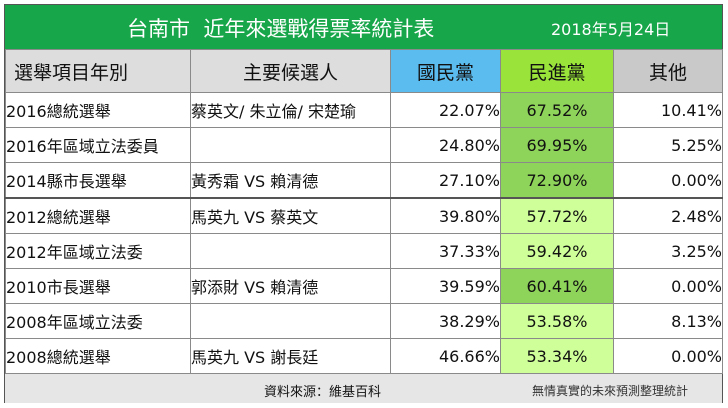 This screenshot has width=728, height=408. Describe the element at coordinates (281, 29) in the screenshot. I see `page-title: 台南市 近年來選戰得票率統計表` at that location.